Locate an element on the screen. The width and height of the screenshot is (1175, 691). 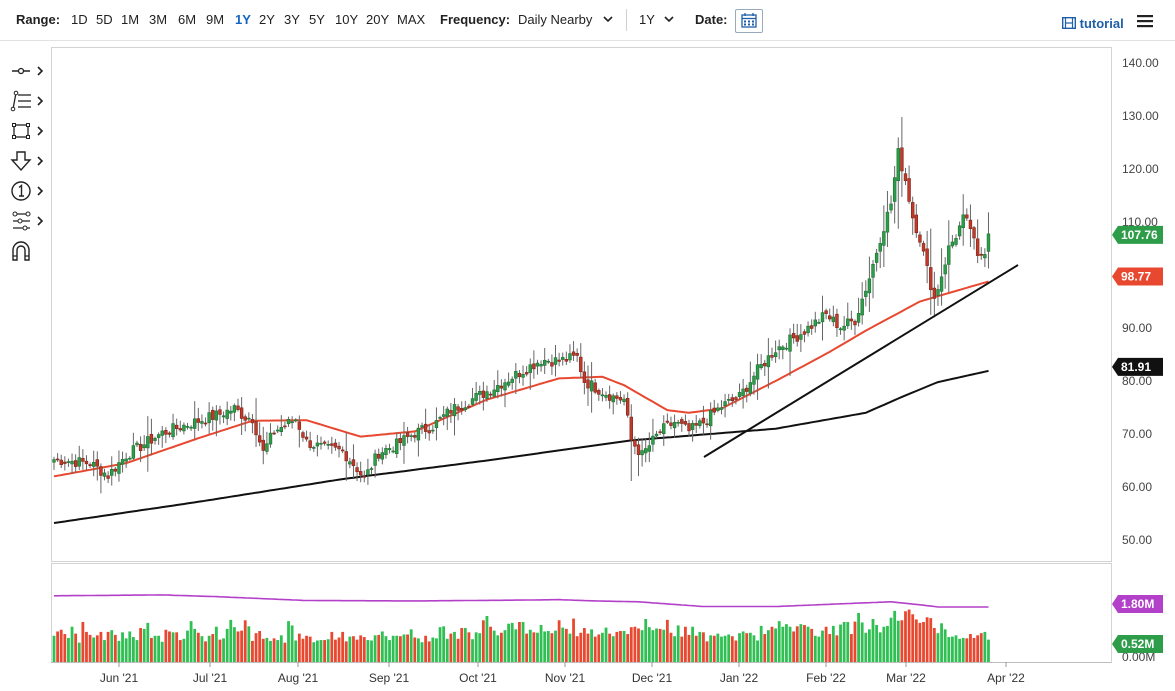
range-3y-button: 3Y is located at coordinates (292, 19).